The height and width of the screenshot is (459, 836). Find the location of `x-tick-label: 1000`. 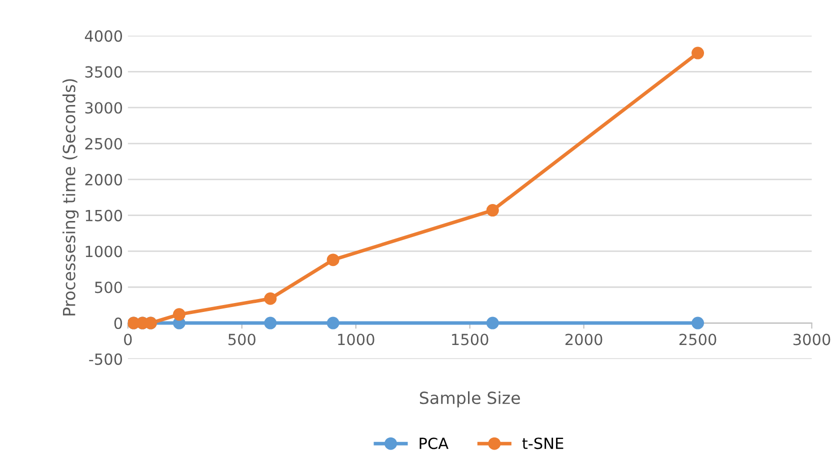

x-tick-label: 1000 is located at coordinates (356, 340).